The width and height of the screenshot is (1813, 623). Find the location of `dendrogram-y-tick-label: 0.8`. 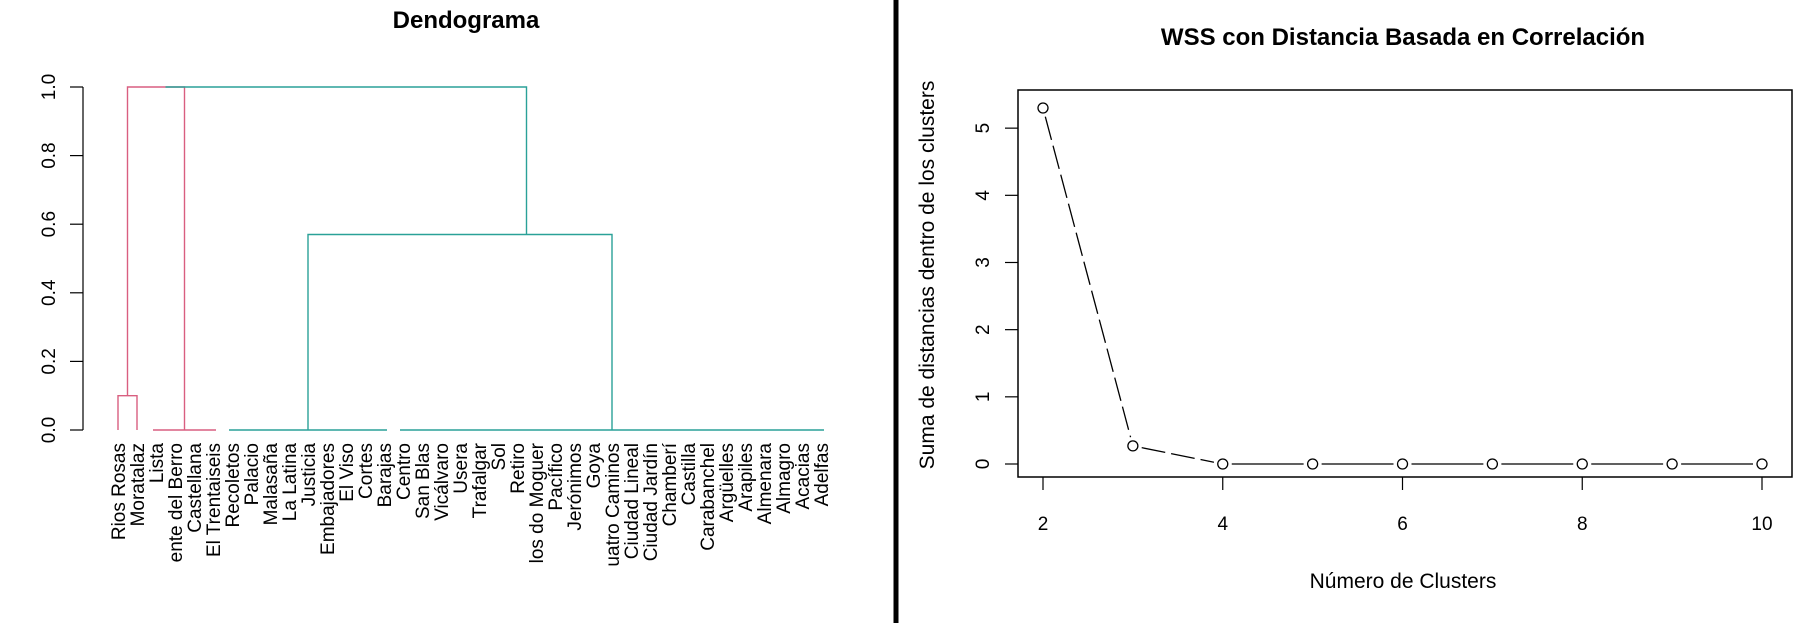

dendrogram-y-tick-label: 0.8 is located at coordinates (49, 155).